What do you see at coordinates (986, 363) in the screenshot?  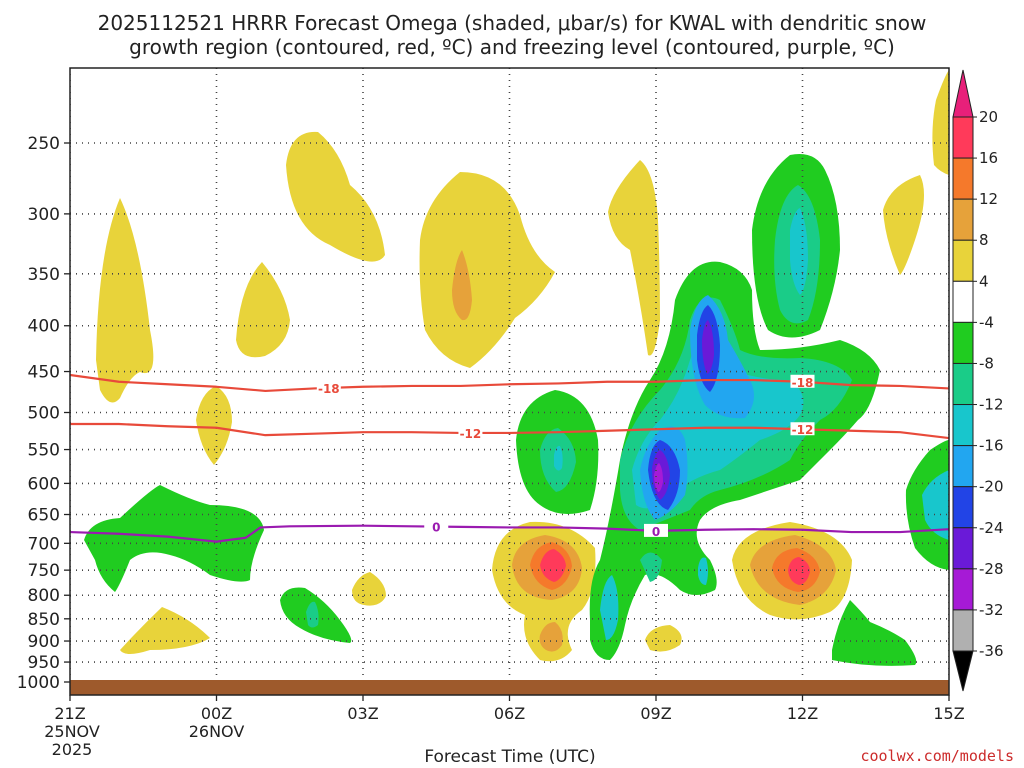 I see `colorbar-label-6: -8` at bounding box center [986, 363].